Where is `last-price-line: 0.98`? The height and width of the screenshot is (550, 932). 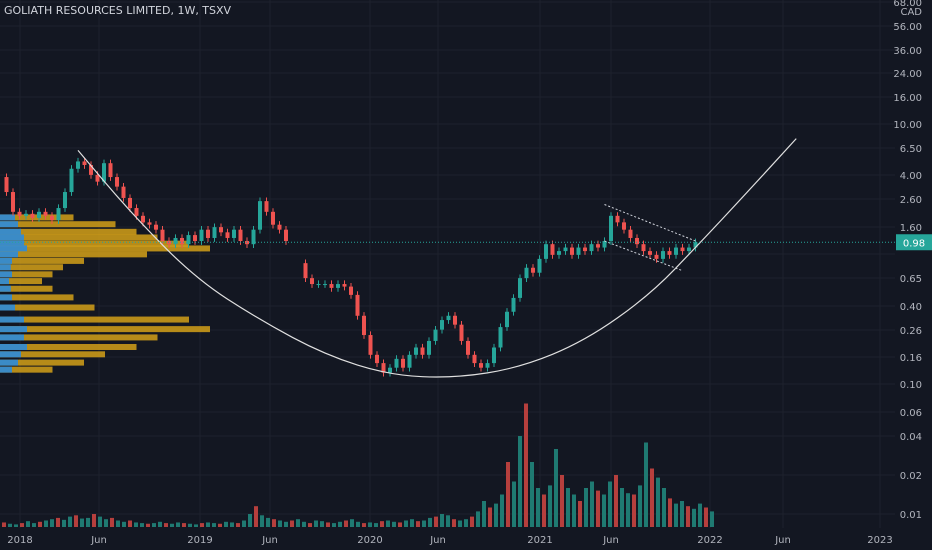 last-price-line: 0.98 is located at coordinates (466, 242).